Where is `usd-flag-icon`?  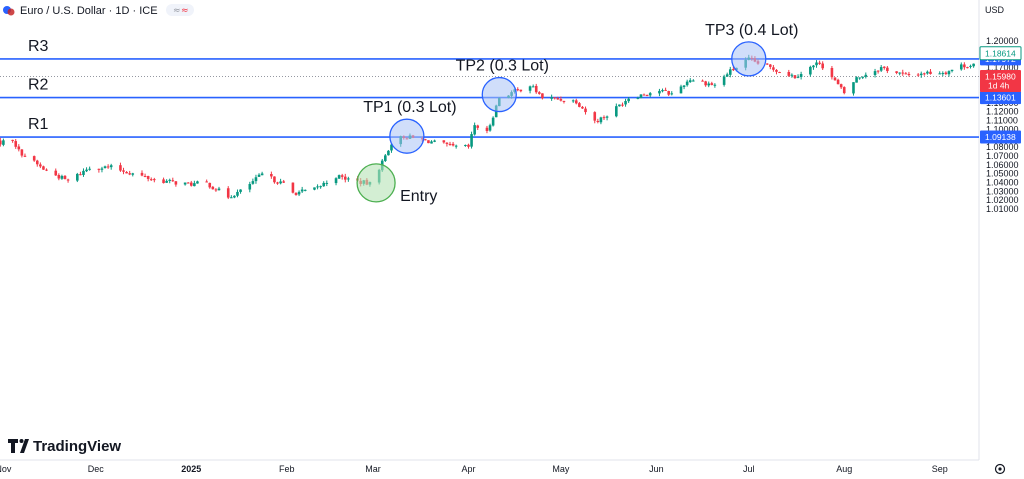
usd-flag-icon is located at coordinates (11, 12).